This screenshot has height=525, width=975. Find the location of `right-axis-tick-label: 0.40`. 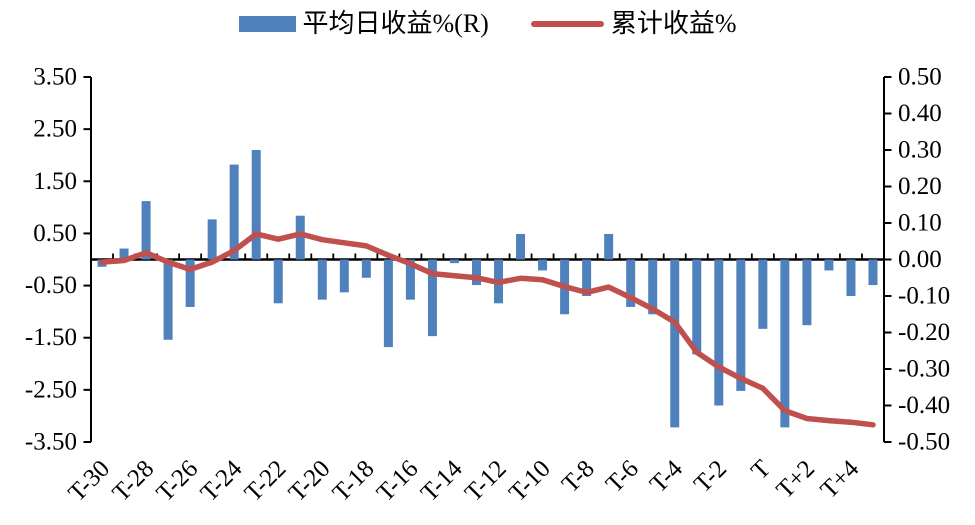

right-axis-tick-label: 0.40 is located at coordinates (920, 113).